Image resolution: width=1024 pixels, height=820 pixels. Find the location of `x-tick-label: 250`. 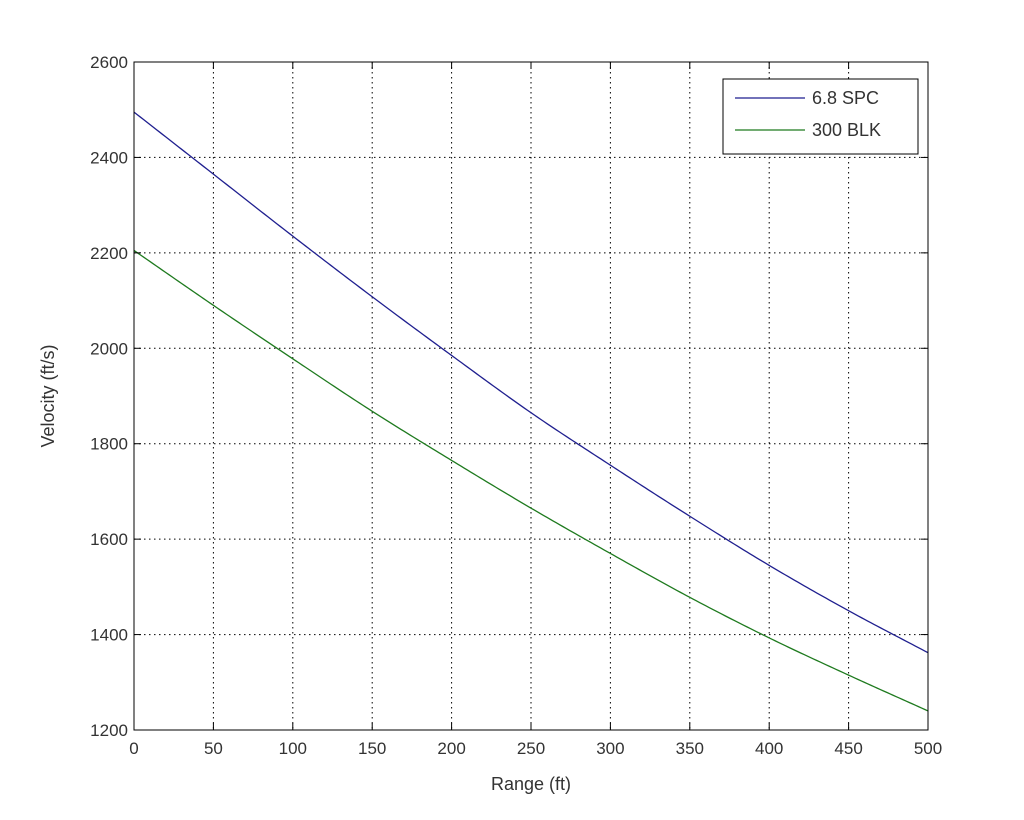

x-tick-label: 250 is located at coordinates (531, 748).